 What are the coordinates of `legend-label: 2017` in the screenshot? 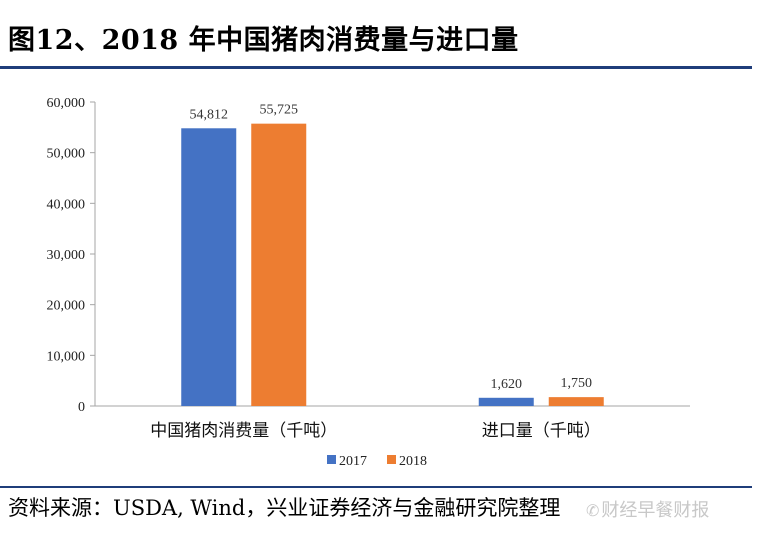 It's located at (353, 461).